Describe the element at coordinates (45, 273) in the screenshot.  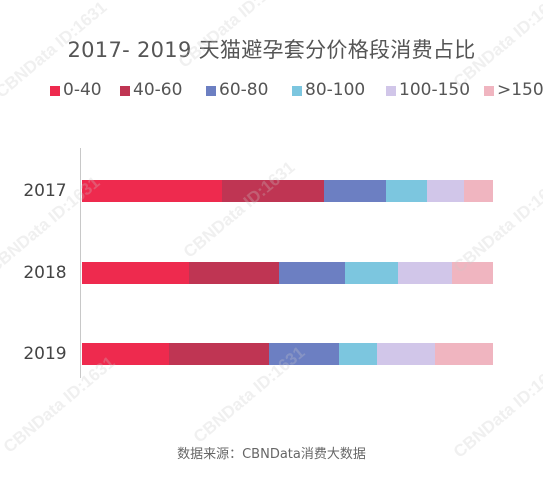
I see `category-label: 2018` at that location.